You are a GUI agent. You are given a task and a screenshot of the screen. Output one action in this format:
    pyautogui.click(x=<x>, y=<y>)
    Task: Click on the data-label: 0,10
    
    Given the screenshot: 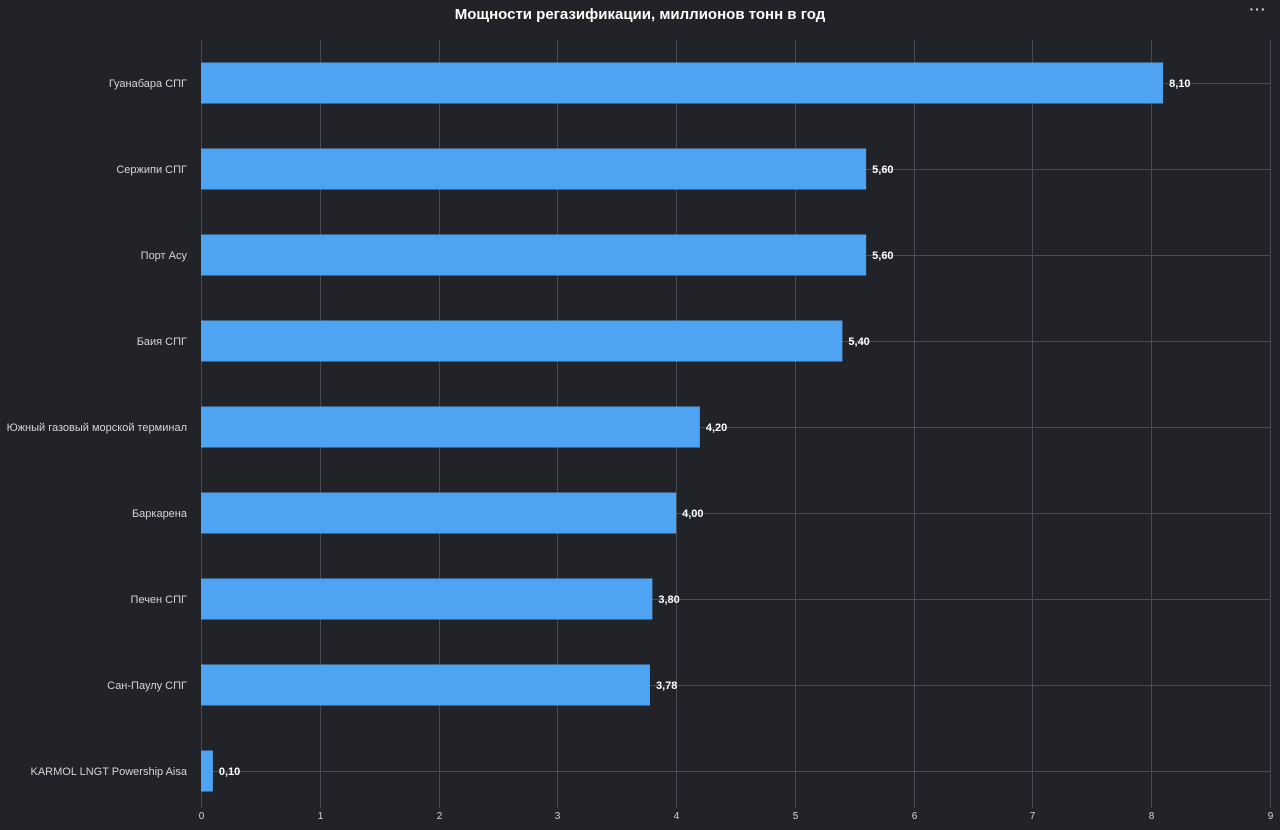 What is the action you would take?
    pyautogui.click(x=229, y=772)
    